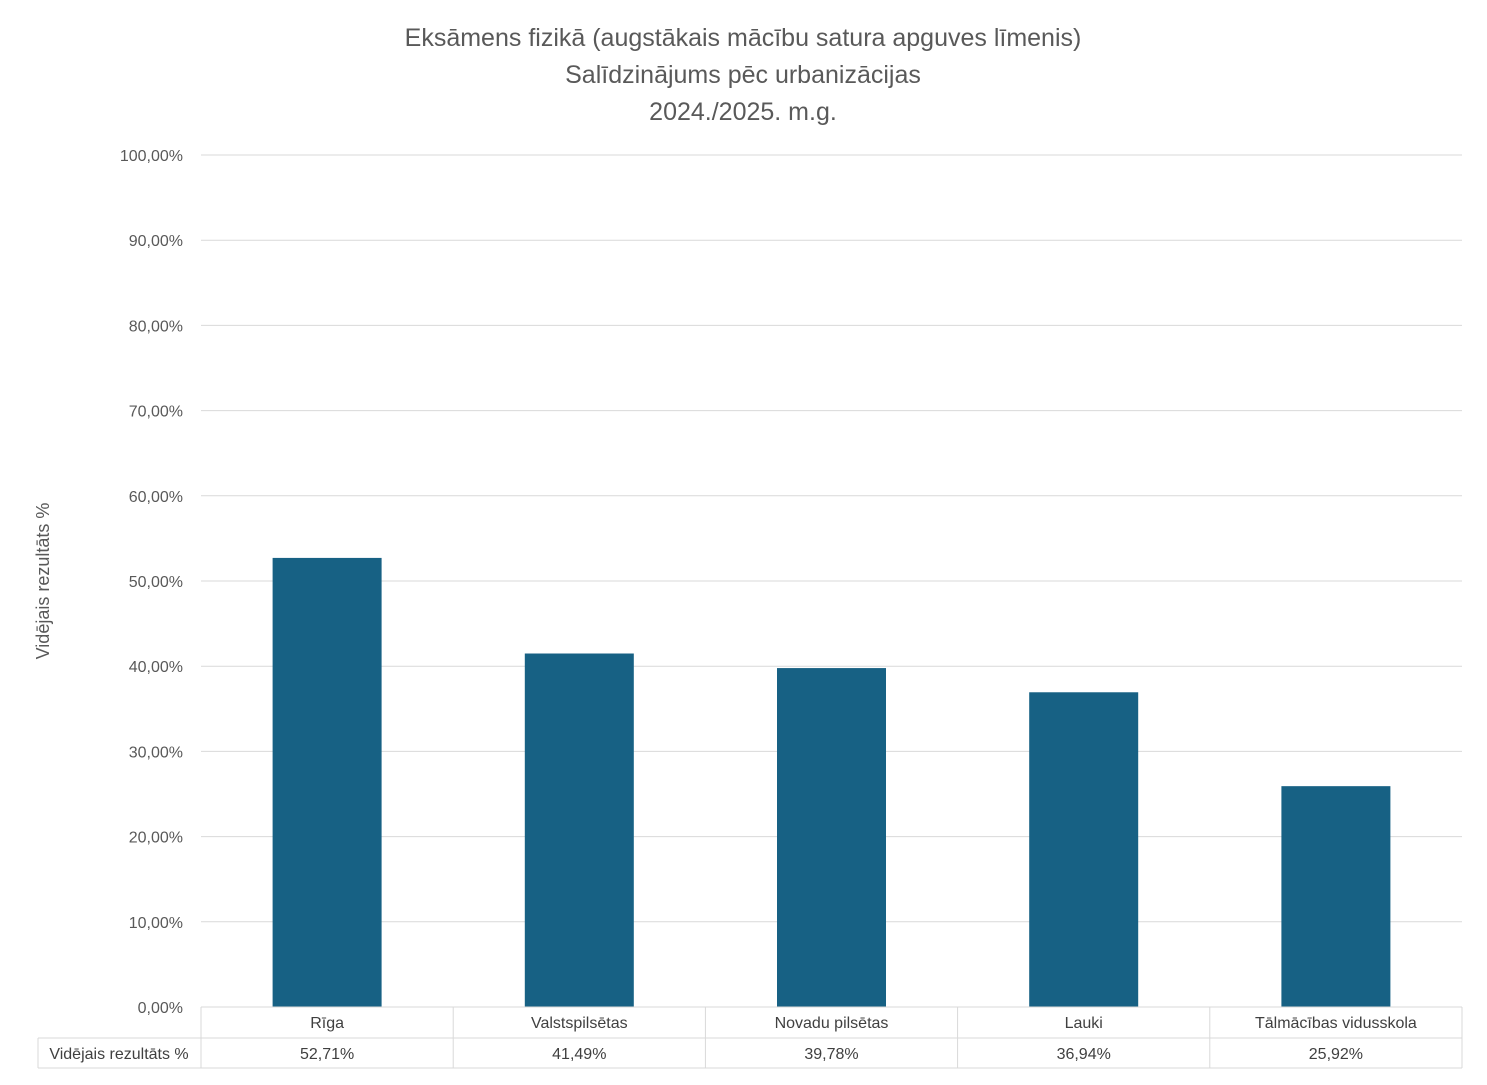 This screenshot has height=1085, width=1487. I want to click on y-tick-label: 30,00%, so click(156, 752).